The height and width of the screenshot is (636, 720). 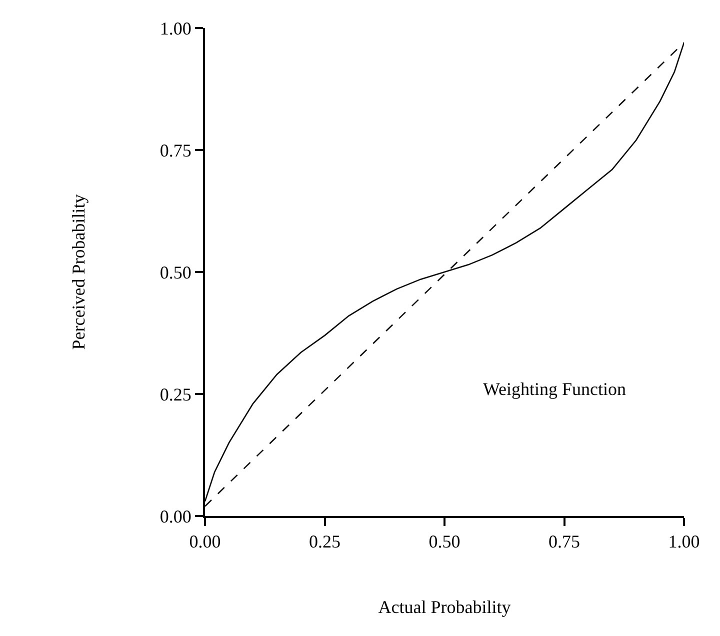 I want to click on y-tick-label: 0.50, so click(x=176, y=272).